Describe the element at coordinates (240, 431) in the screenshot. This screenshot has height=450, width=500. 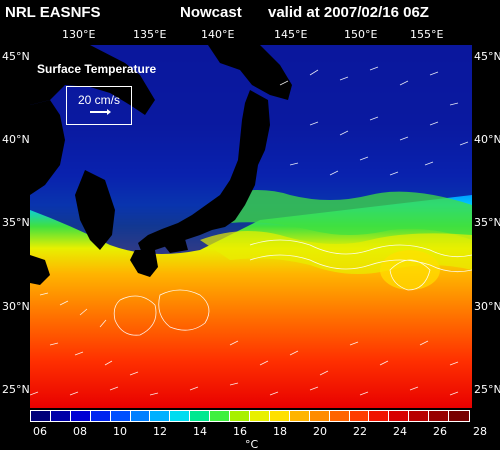
I see `colorbar-tick-label: 16` at that location.